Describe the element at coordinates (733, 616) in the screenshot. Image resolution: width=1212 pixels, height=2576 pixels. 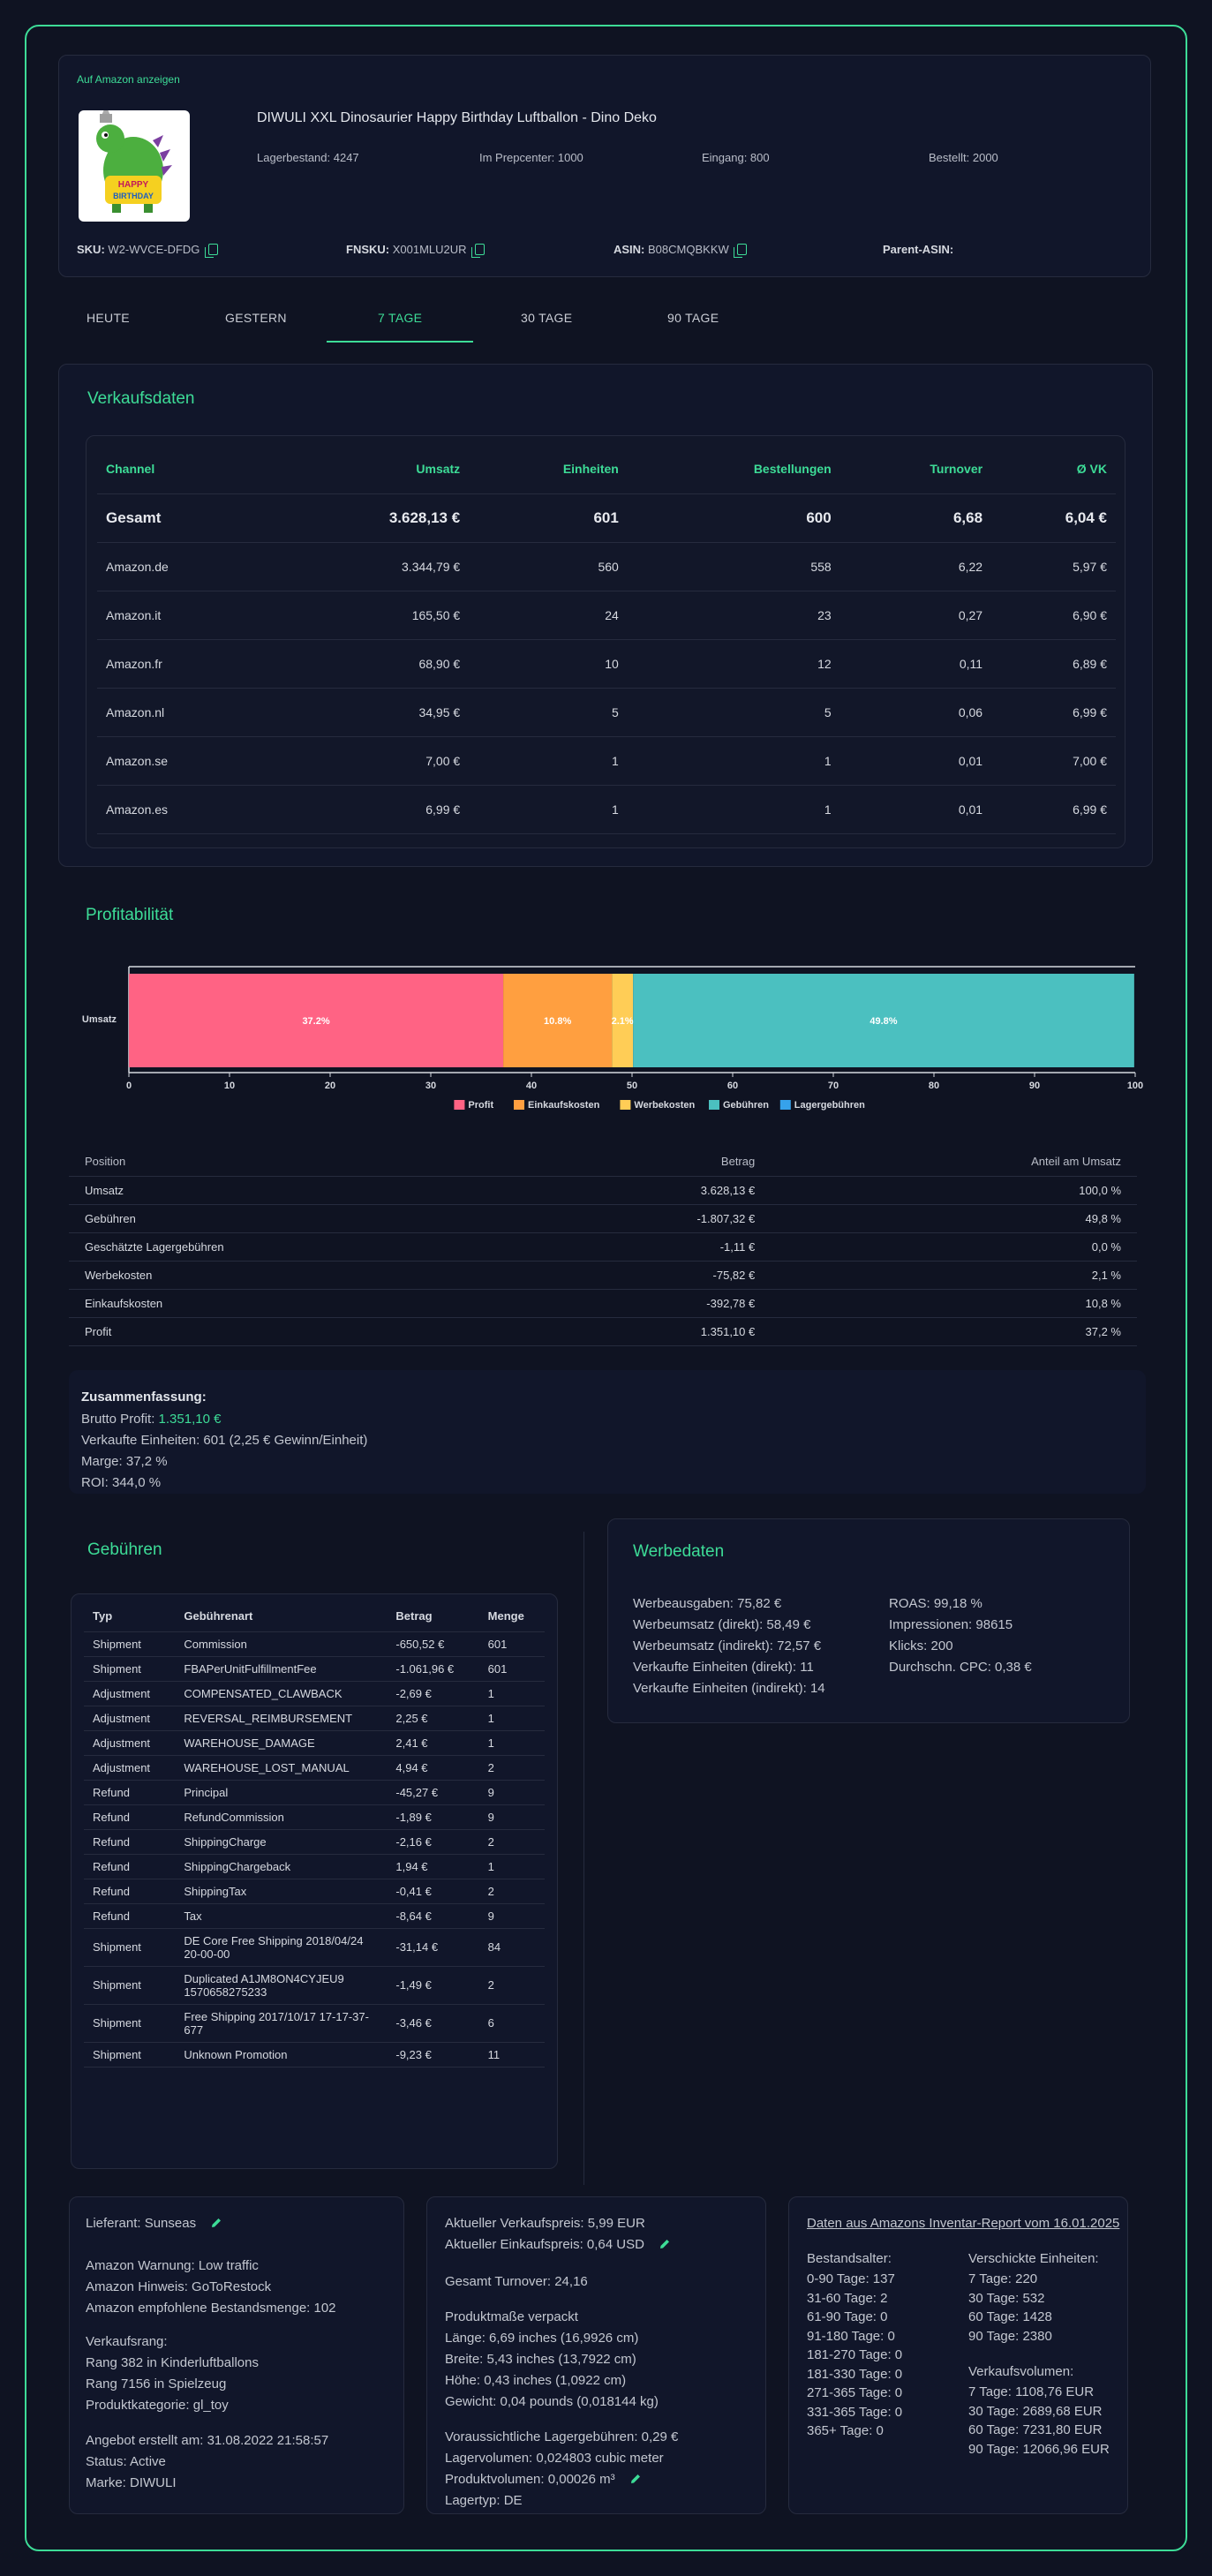
I see `sales-cell: 23` at that location.